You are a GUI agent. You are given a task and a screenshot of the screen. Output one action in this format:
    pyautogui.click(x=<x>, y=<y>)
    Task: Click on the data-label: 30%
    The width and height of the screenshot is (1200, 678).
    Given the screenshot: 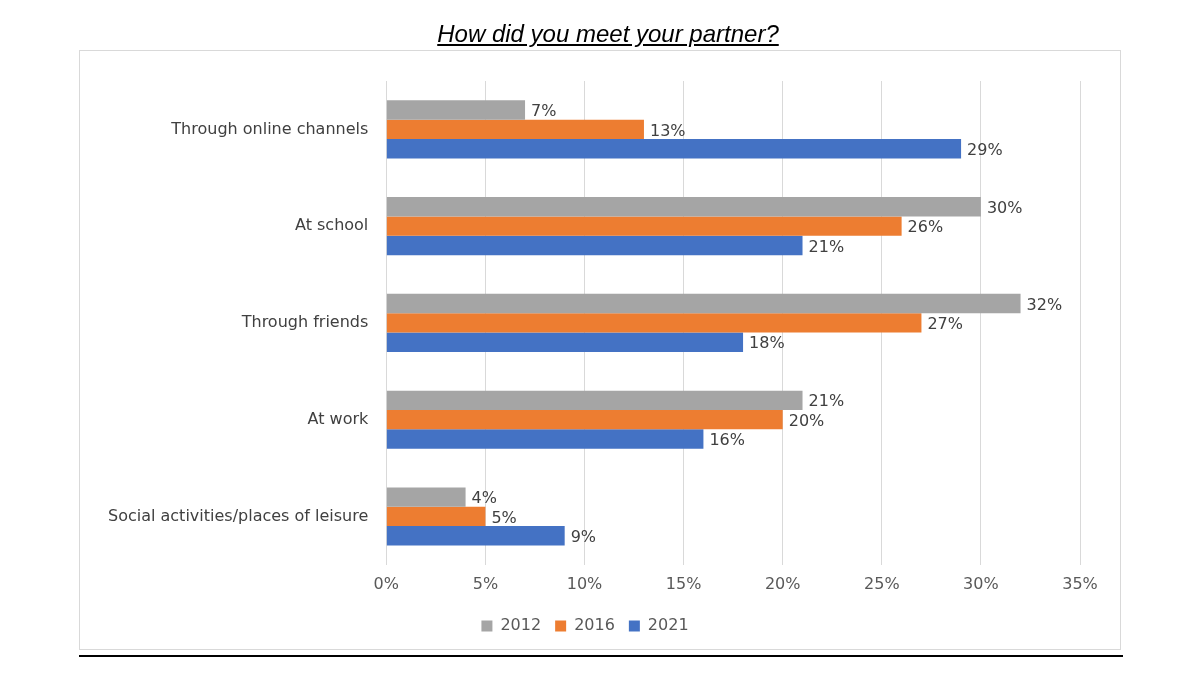 What is the action you would take?
    pyautogui.click(x=1004, y=207)
    